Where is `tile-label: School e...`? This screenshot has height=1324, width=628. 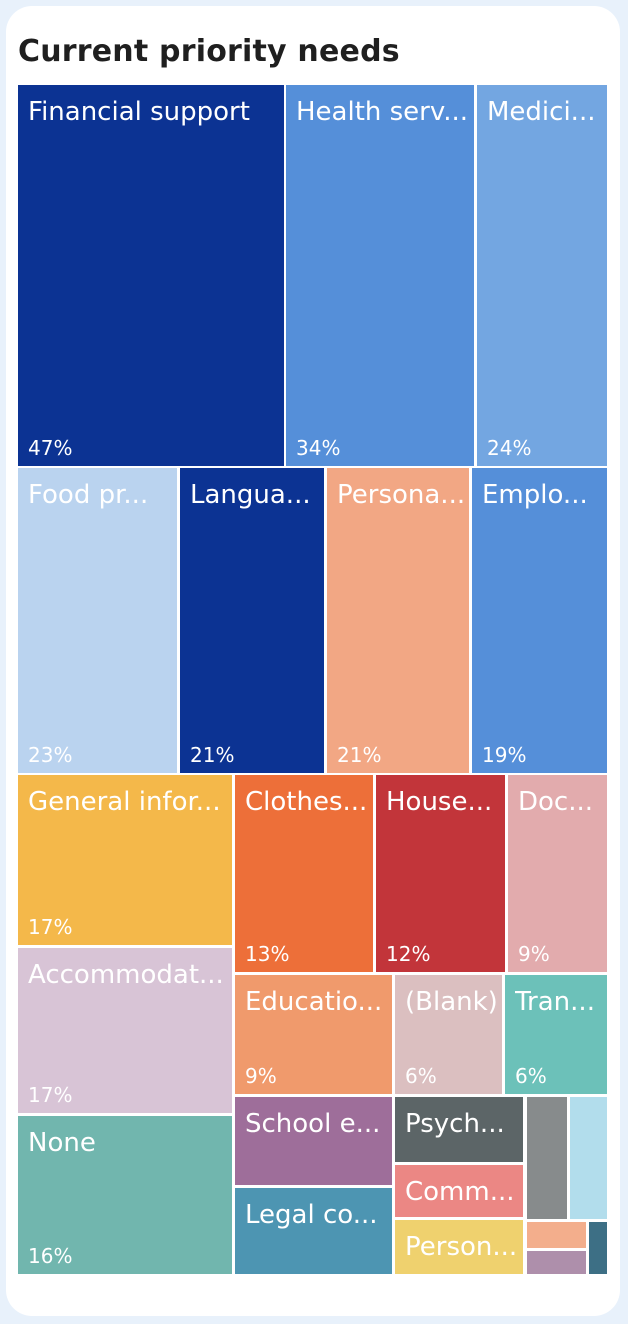 tile-label: School e... is located at coordinates (313, 1124).